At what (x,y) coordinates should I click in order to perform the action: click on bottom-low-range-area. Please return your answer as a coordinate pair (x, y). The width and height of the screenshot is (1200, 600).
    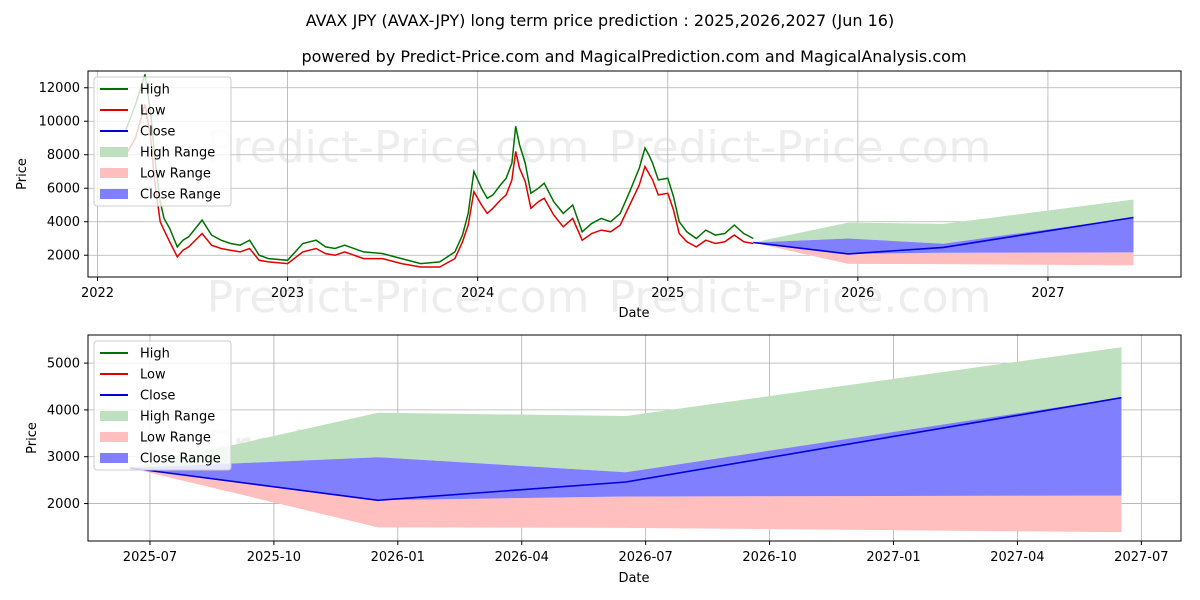
    Looking at the image, I should click on (626, 500).